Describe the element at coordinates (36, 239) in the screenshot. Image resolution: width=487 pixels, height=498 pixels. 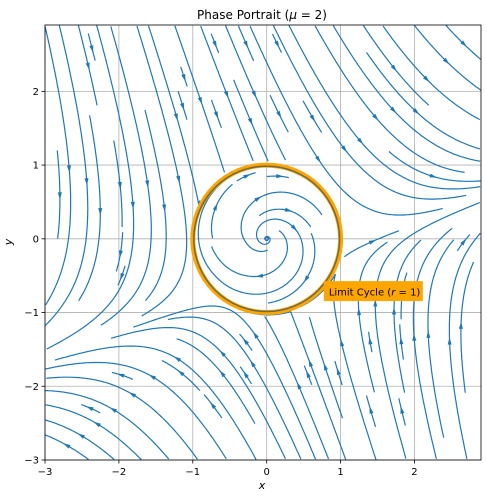
I see `y-tick-label: 0` at that location.